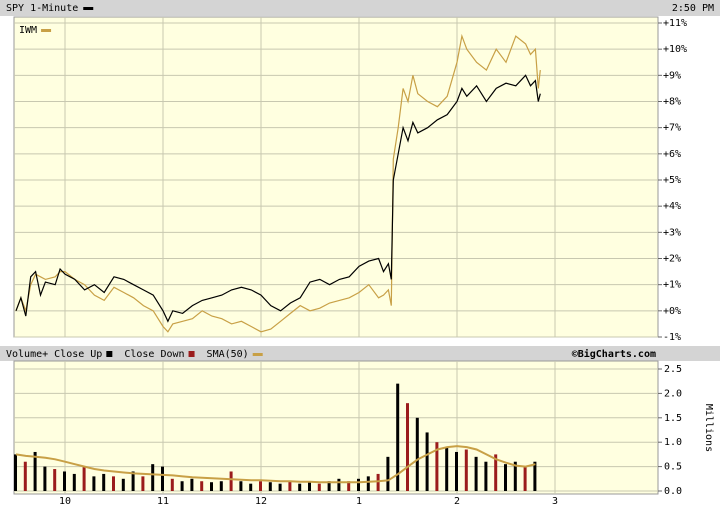  What do you see at coordinates (673, 393) in the screenshot?
I see `y-tick-label: 2.0` at bounding box center [673, 393].